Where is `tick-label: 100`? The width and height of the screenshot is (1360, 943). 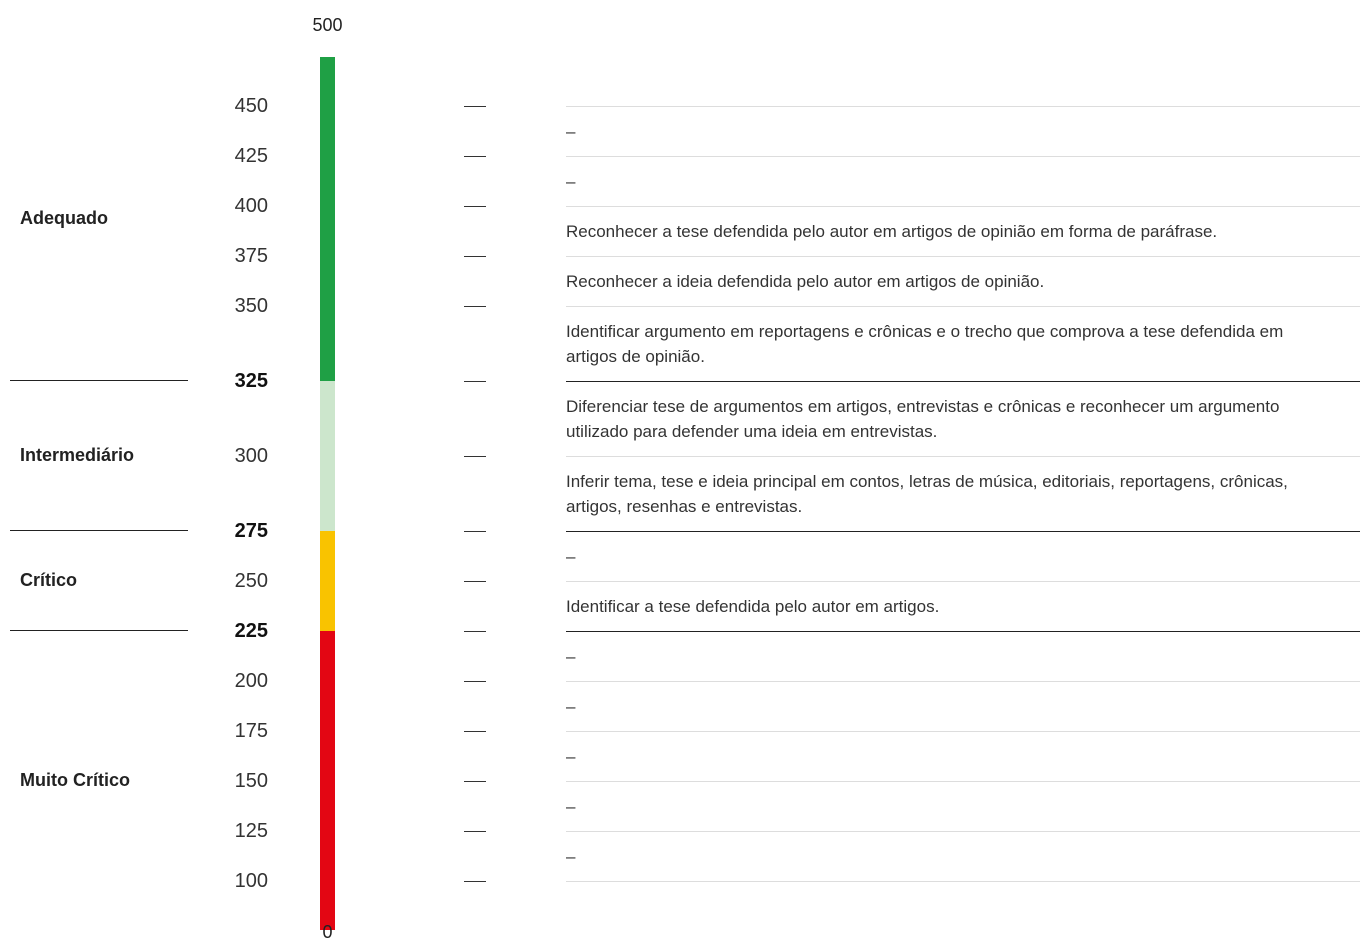 tick-label: 100 is located at coordinates (251, 881).